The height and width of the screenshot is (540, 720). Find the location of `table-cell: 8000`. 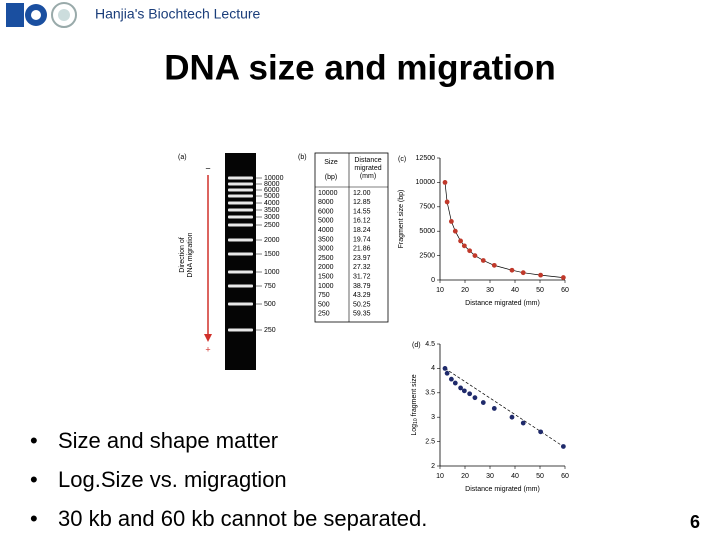

table-cell: 8000 is located at coordinates (326, 202).